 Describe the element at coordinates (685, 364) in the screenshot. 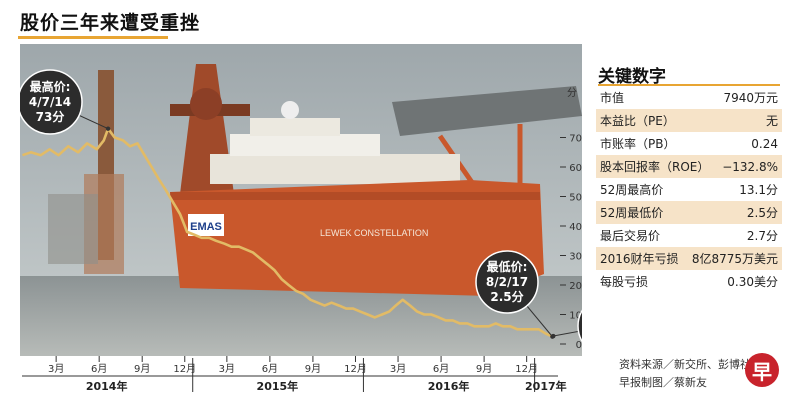

I see `source-line: 资料来源／新交所、彭博社` at that location.